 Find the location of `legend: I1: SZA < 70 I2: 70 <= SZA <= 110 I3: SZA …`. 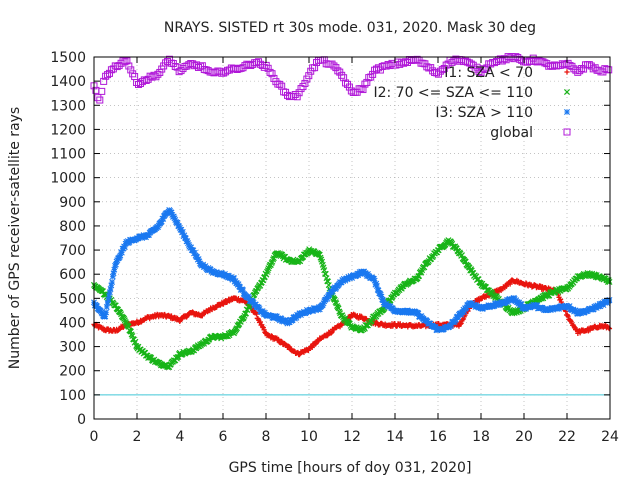

legend: I1: SZA < 70 I2: 70 <= SZA <= 110 I3: SZA … is located at coordinates (472, 103).